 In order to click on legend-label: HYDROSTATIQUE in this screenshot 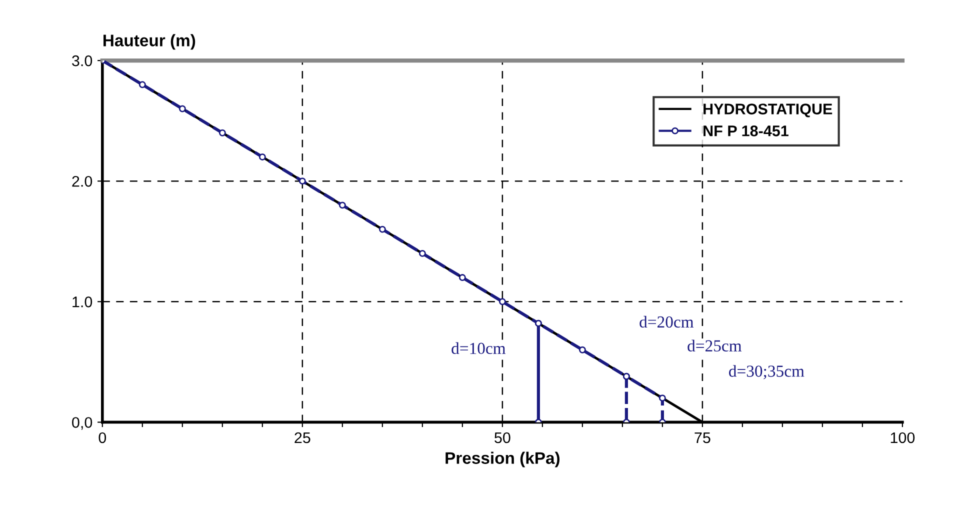, I will do `click(768, 111)`.